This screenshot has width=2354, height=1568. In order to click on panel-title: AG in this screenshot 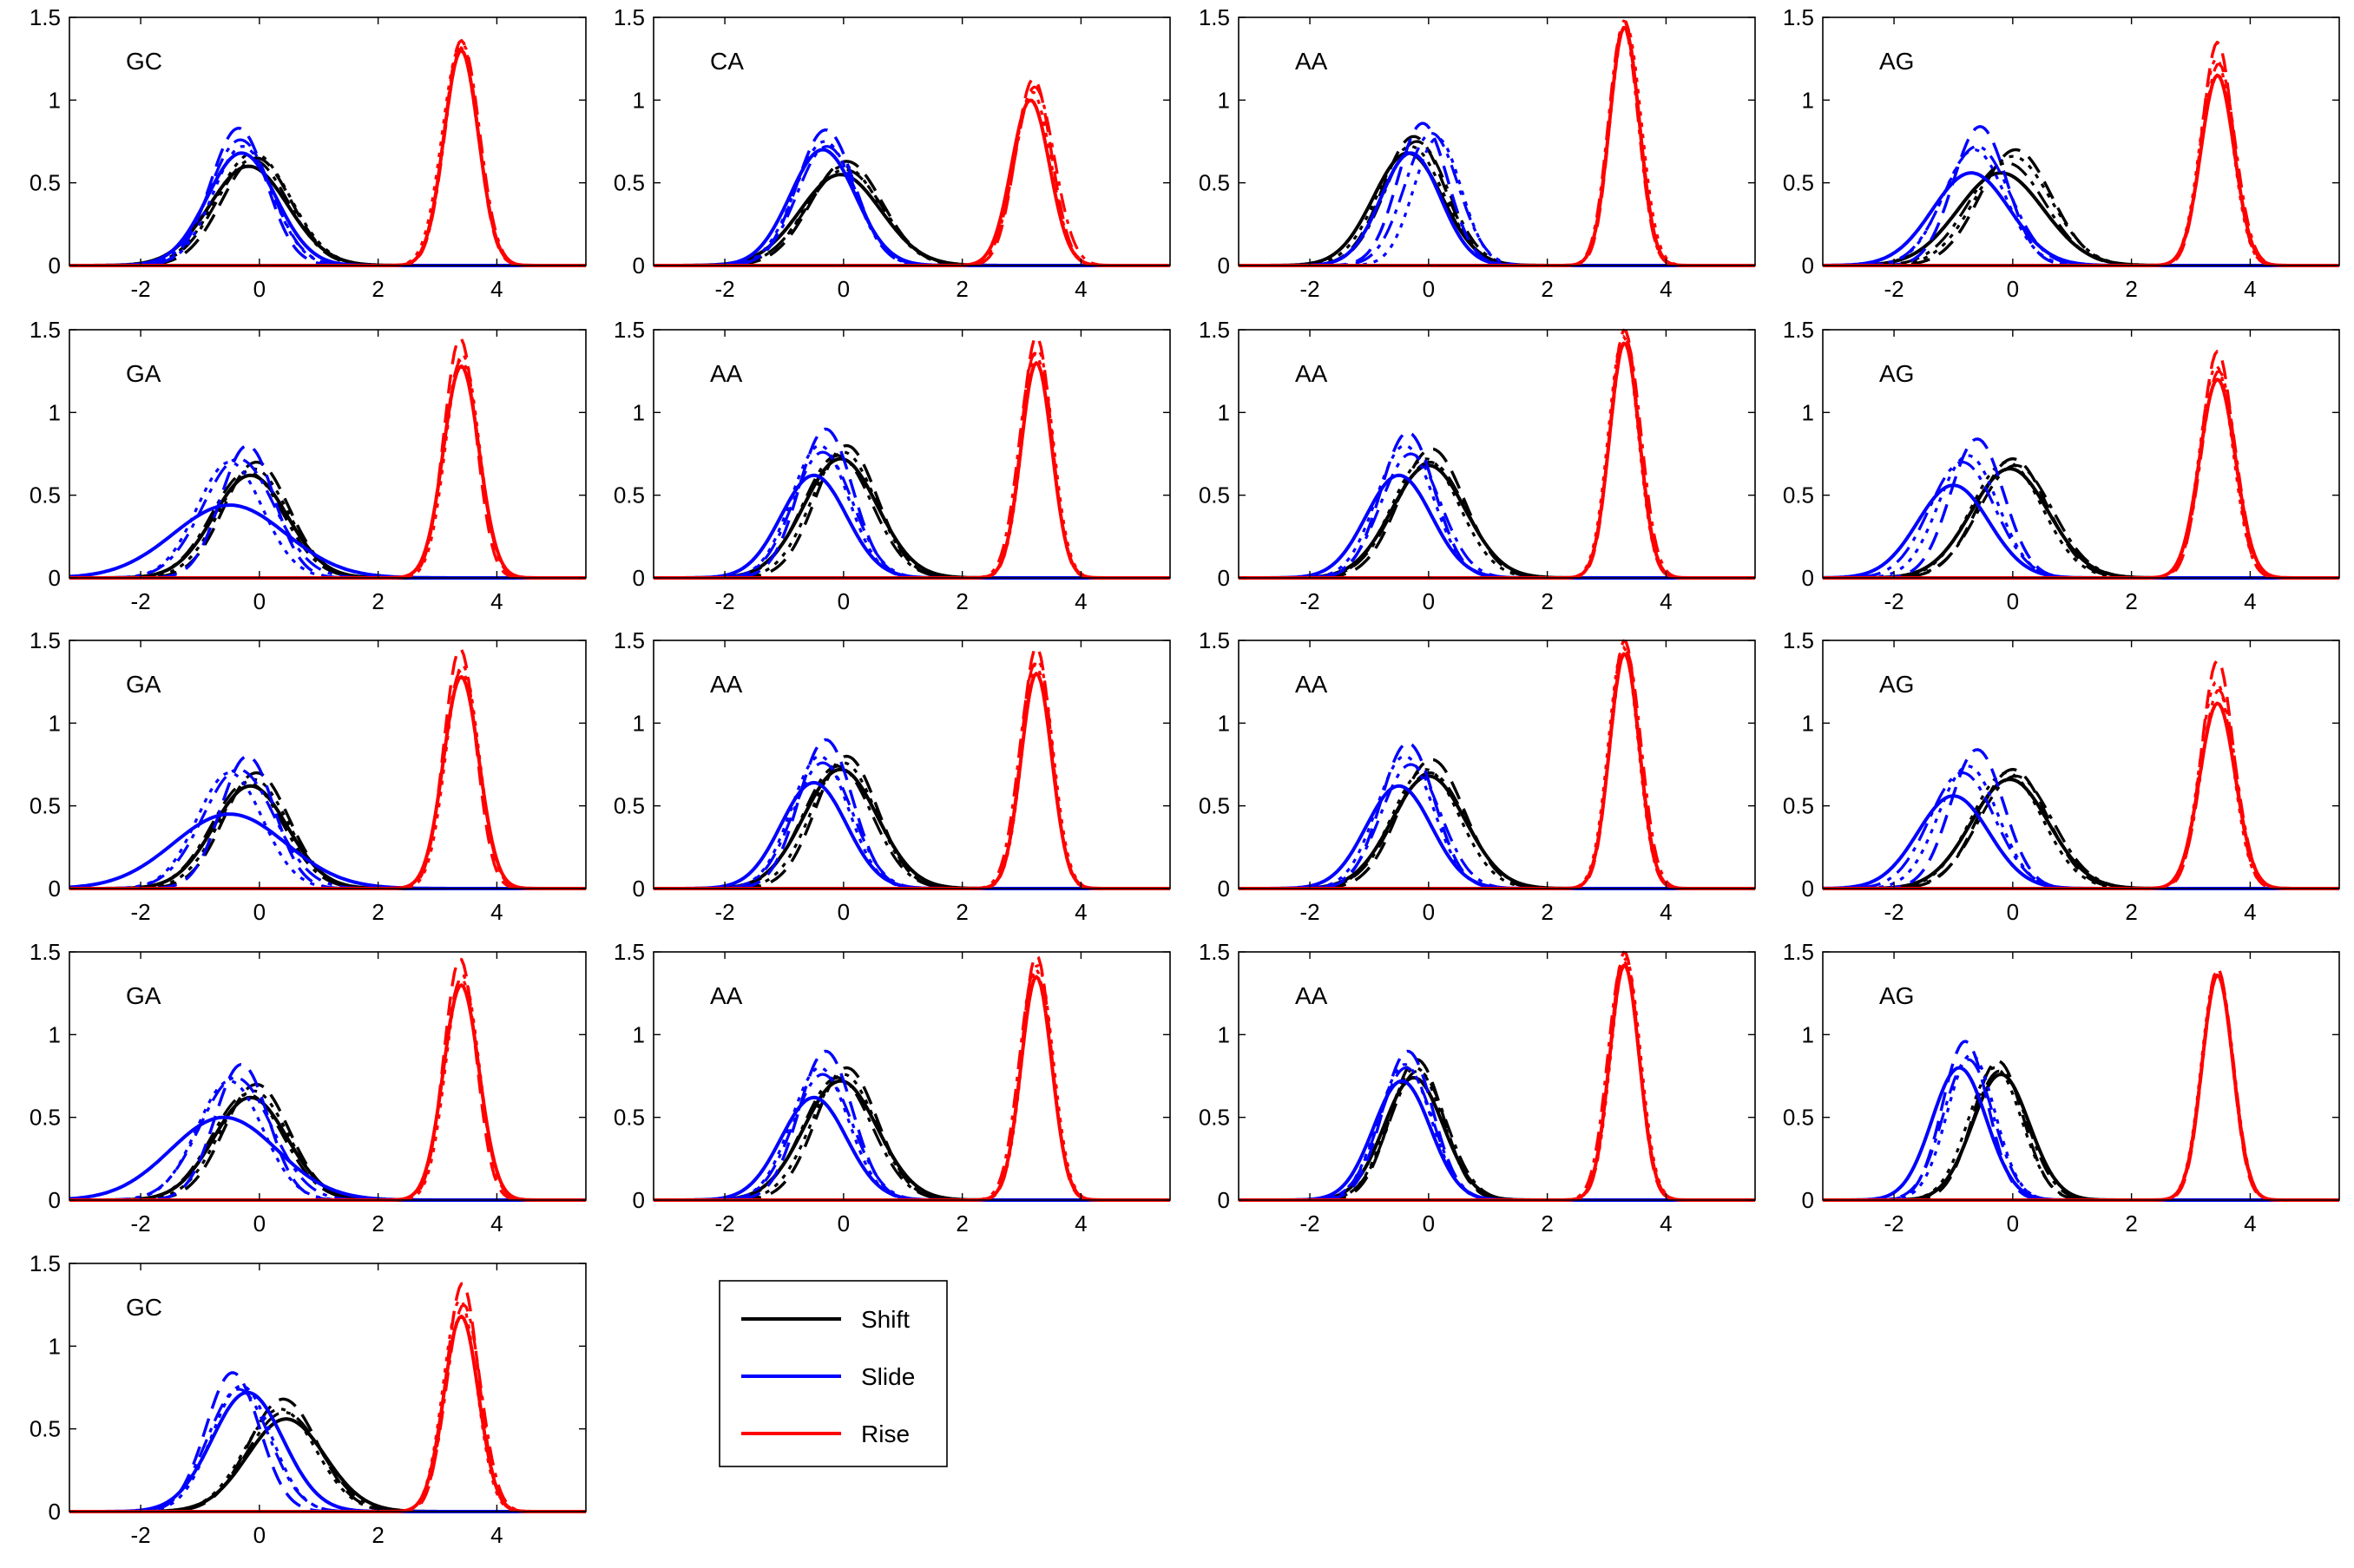, I will do `click(1897, 995)`.